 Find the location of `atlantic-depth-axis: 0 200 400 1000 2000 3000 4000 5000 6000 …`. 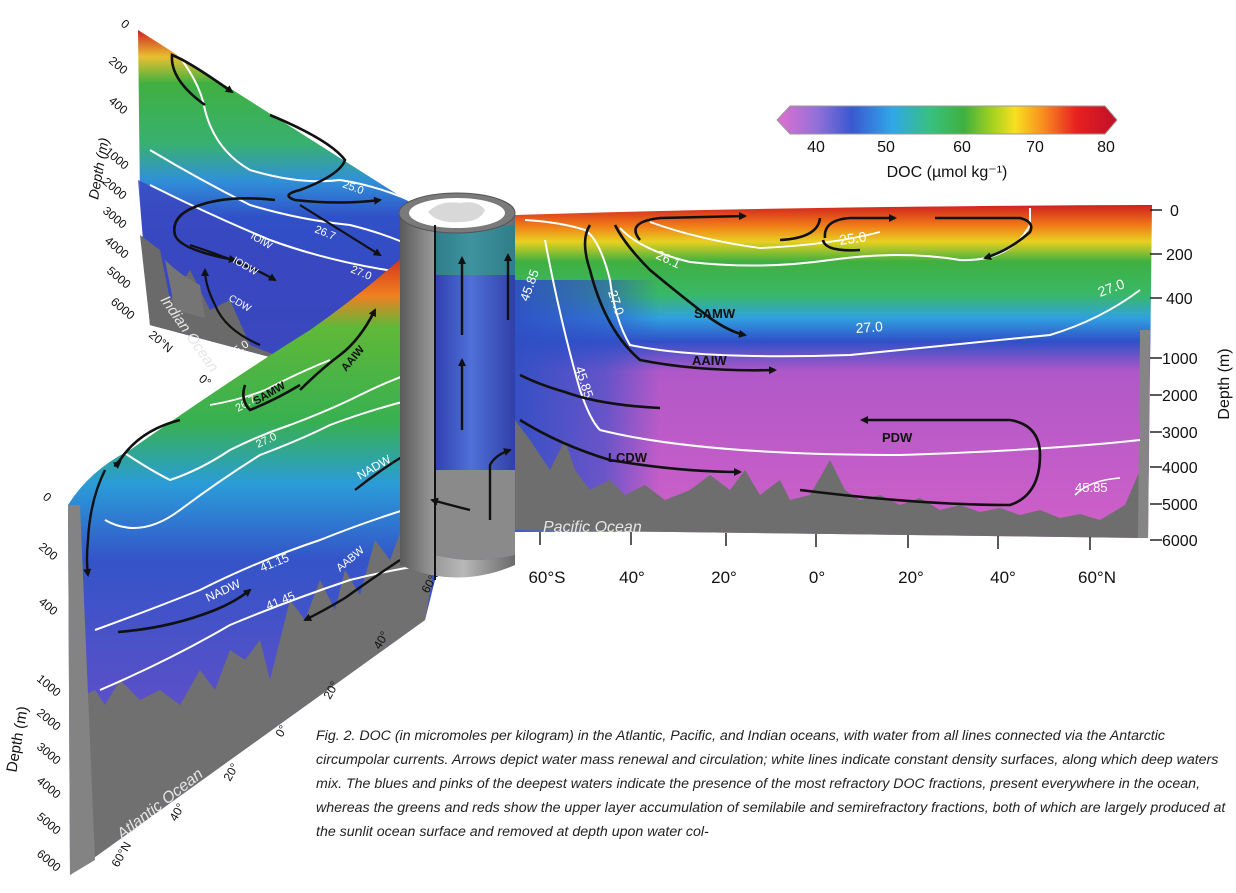

atlantic-depth-axis: 0 200 400 1000 2000 3000 4000 5000 6000 … is located at coordinates (33, 682).